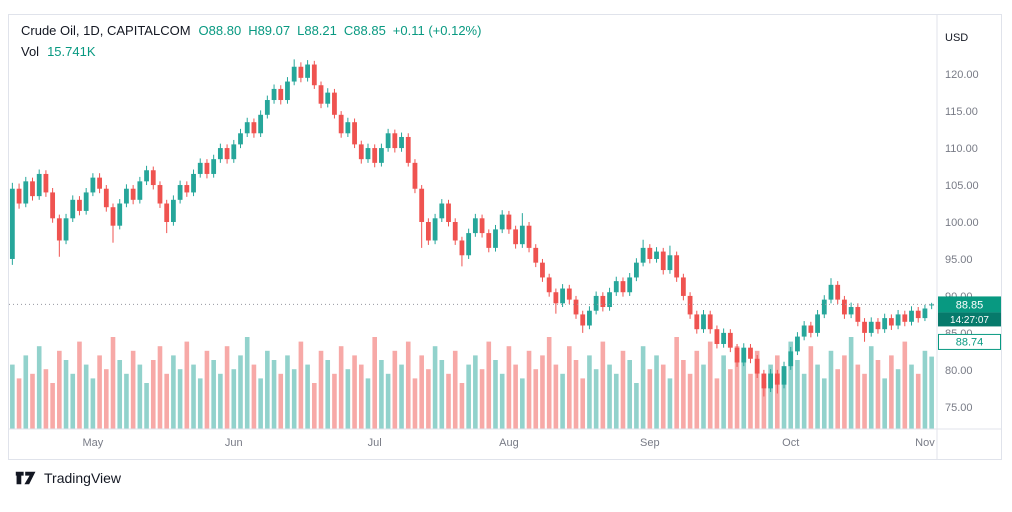 This screenshot has width=1012, height=512. I want to click on price-tick-label: 95.00, so click(959, 260).